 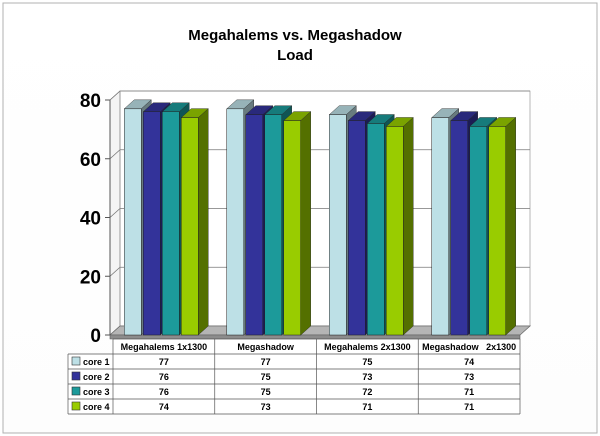 I want to click on category-label: Megashadow 2x1300, so click(x=469, y=347).